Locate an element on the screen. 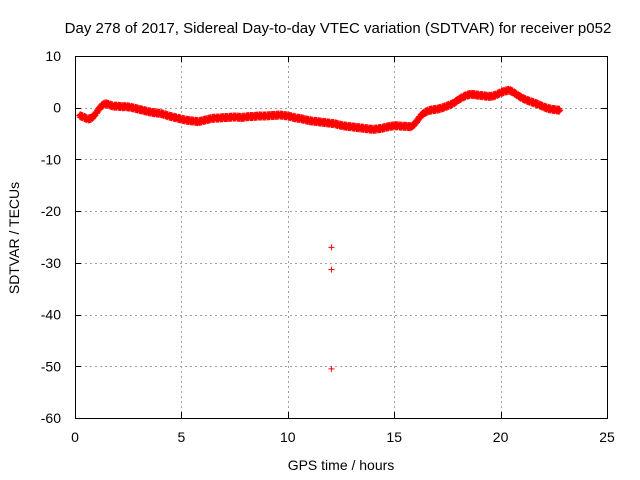 This screenshot has width=640, height=480. y-tick-label: -30 is located at coordinates (51, 263).